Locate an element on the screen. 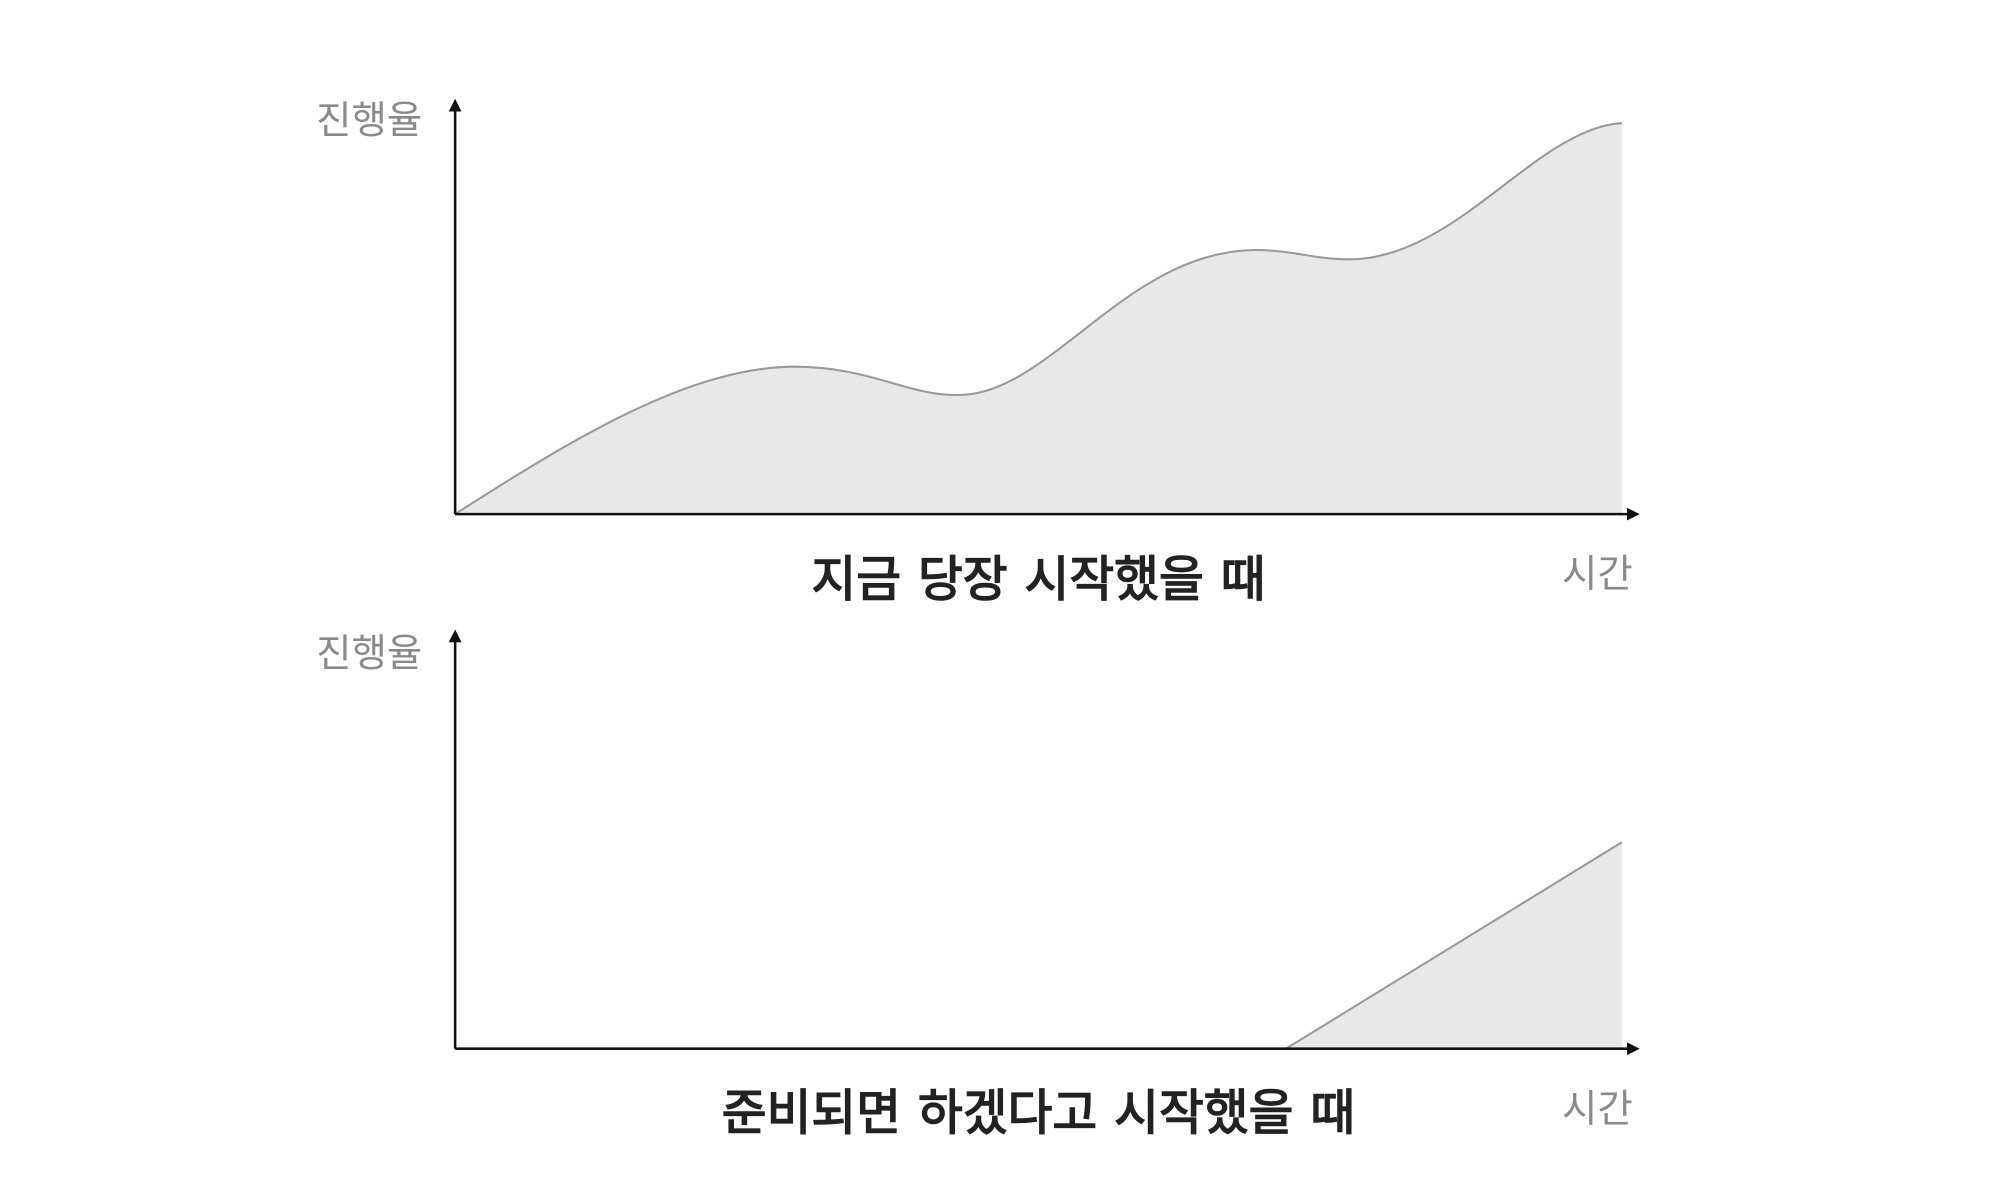  caption: 준비되면 하겠다고 시작했을 때 is located at coordinates (1038, 1113).